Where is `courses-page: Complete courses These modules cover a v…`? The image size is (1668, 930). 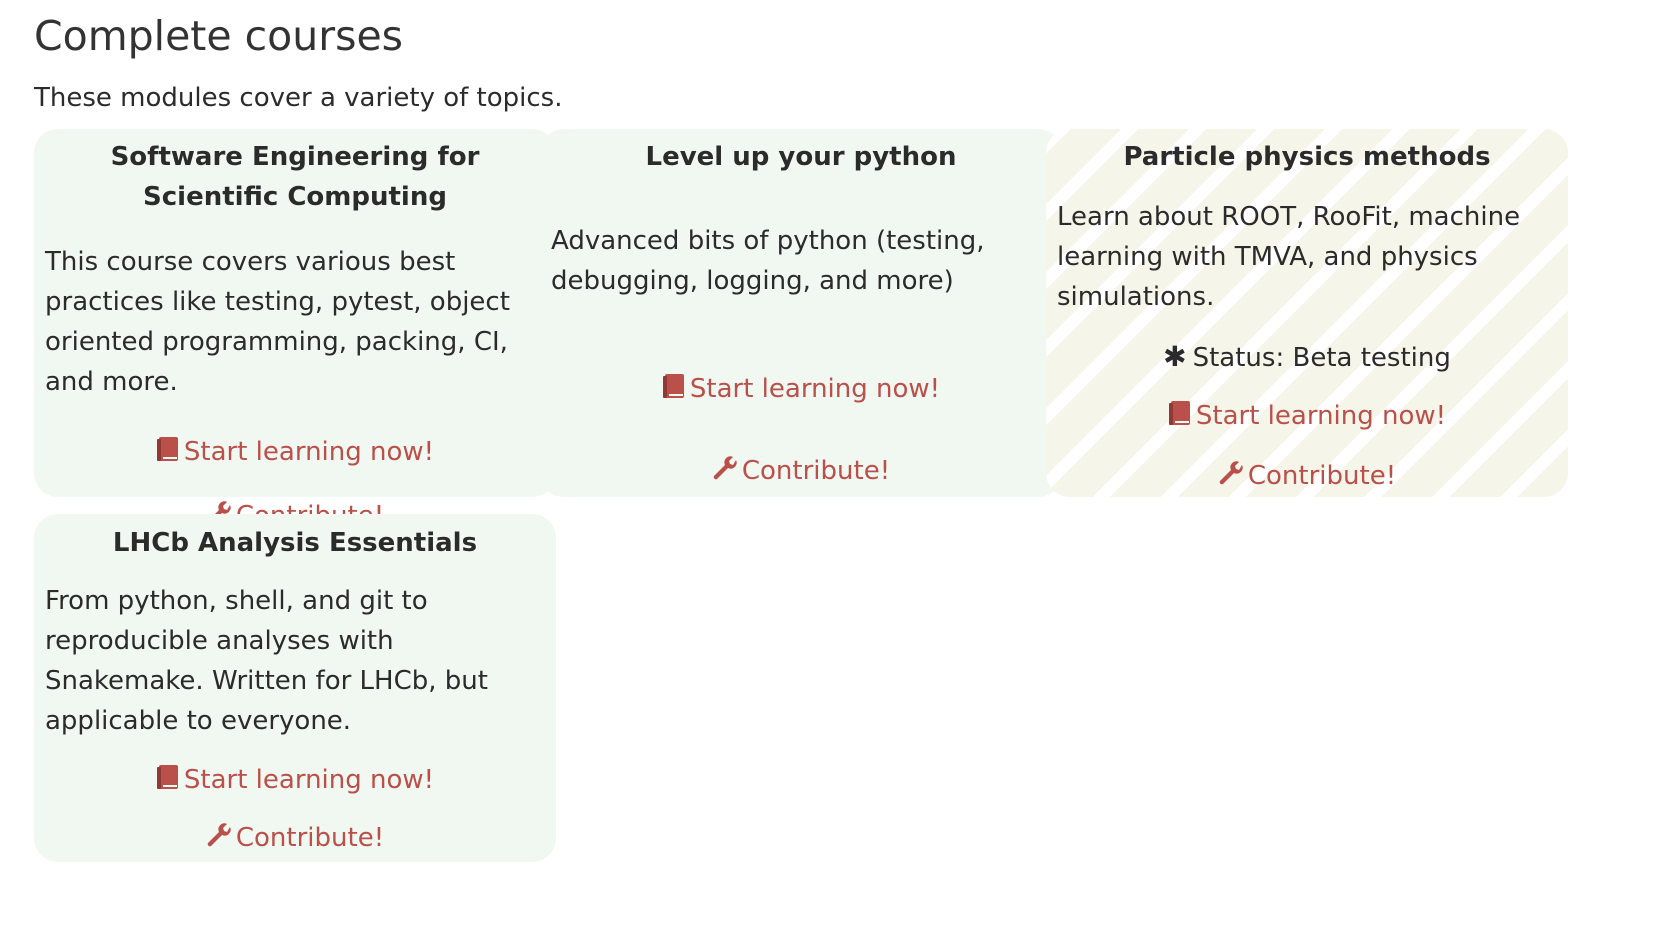
courses-page: Complete courses These modules cover a v… is located at coordinates (834, 58).